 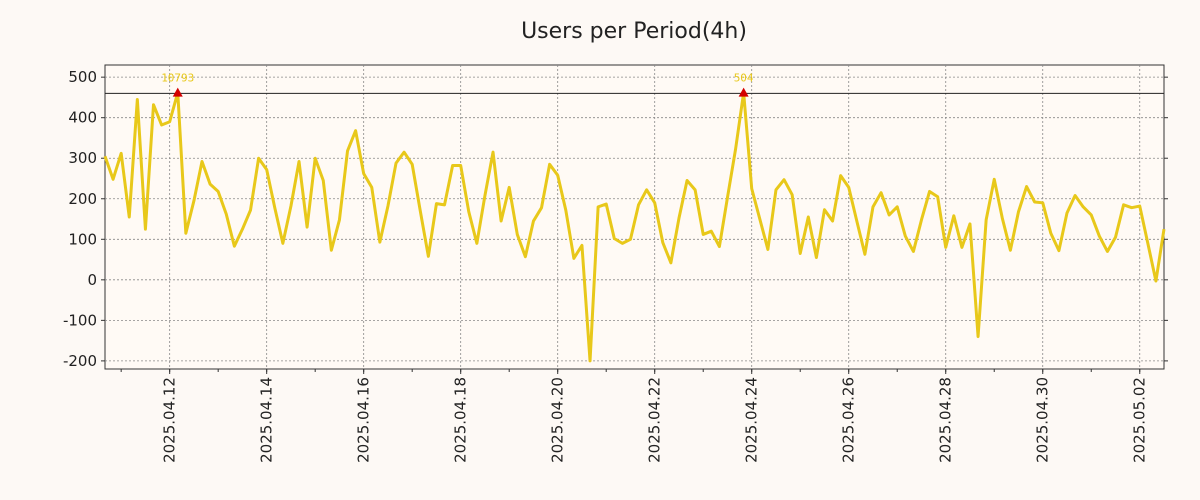 I want to click on x-tick-label: 2025.04.20, so click(x=558, y=420).